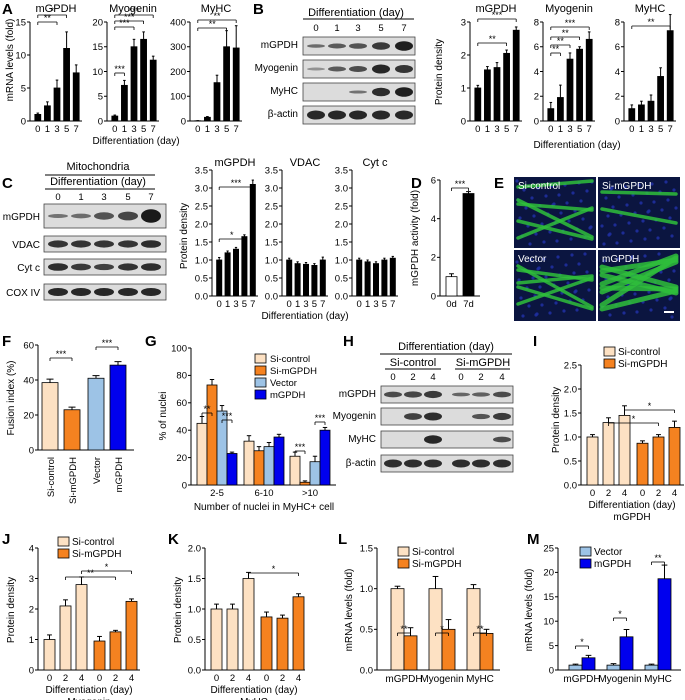  Describe the element at coordinates (493, 39) in the screenshot. I see `panel-b-mgpdh-sig-label: **` at that location.